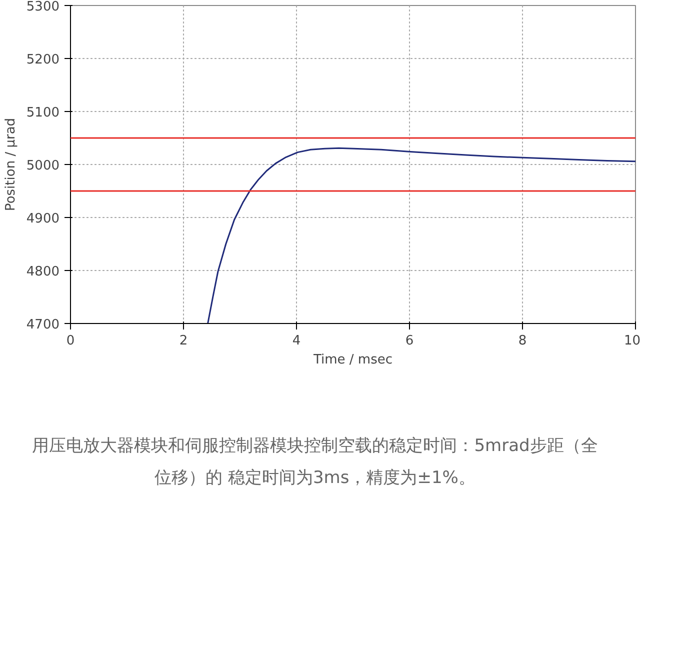  What do you see at coordinates (70, 341) in the screenshot?
I see `x-tick-label: 0` at bounding box center [70, 341].